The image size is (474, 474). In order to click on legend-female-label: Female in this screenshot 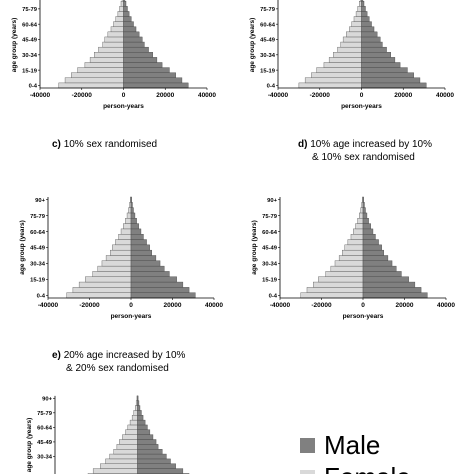, I will do `click(367, 468)`.